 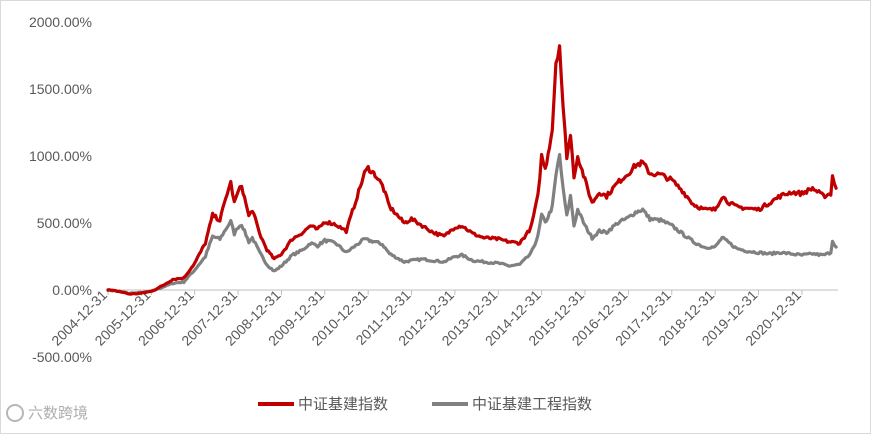 What do you see at coordinates (343, 404) in the screenshot?
I see `legend-label: 中证基建指数` at bounding box center [343, 404].